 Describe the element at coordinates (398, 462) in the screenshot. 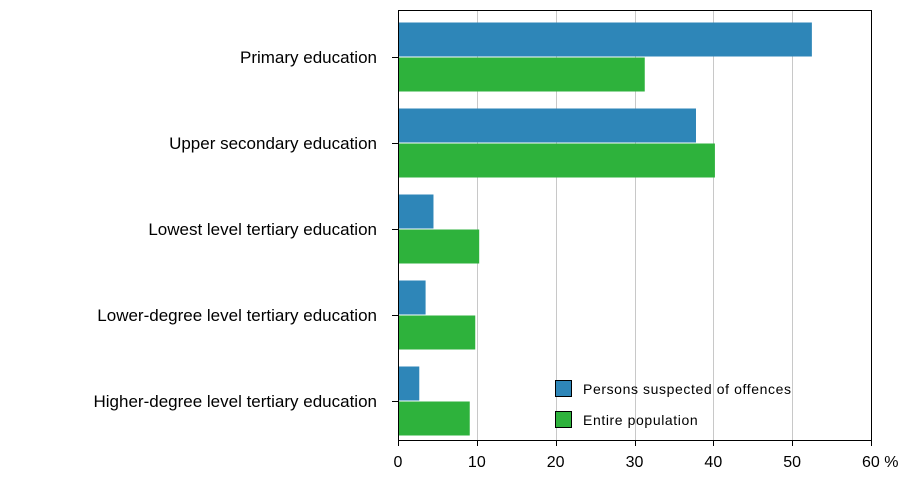

I see `x-tick-label: 0` at that location.